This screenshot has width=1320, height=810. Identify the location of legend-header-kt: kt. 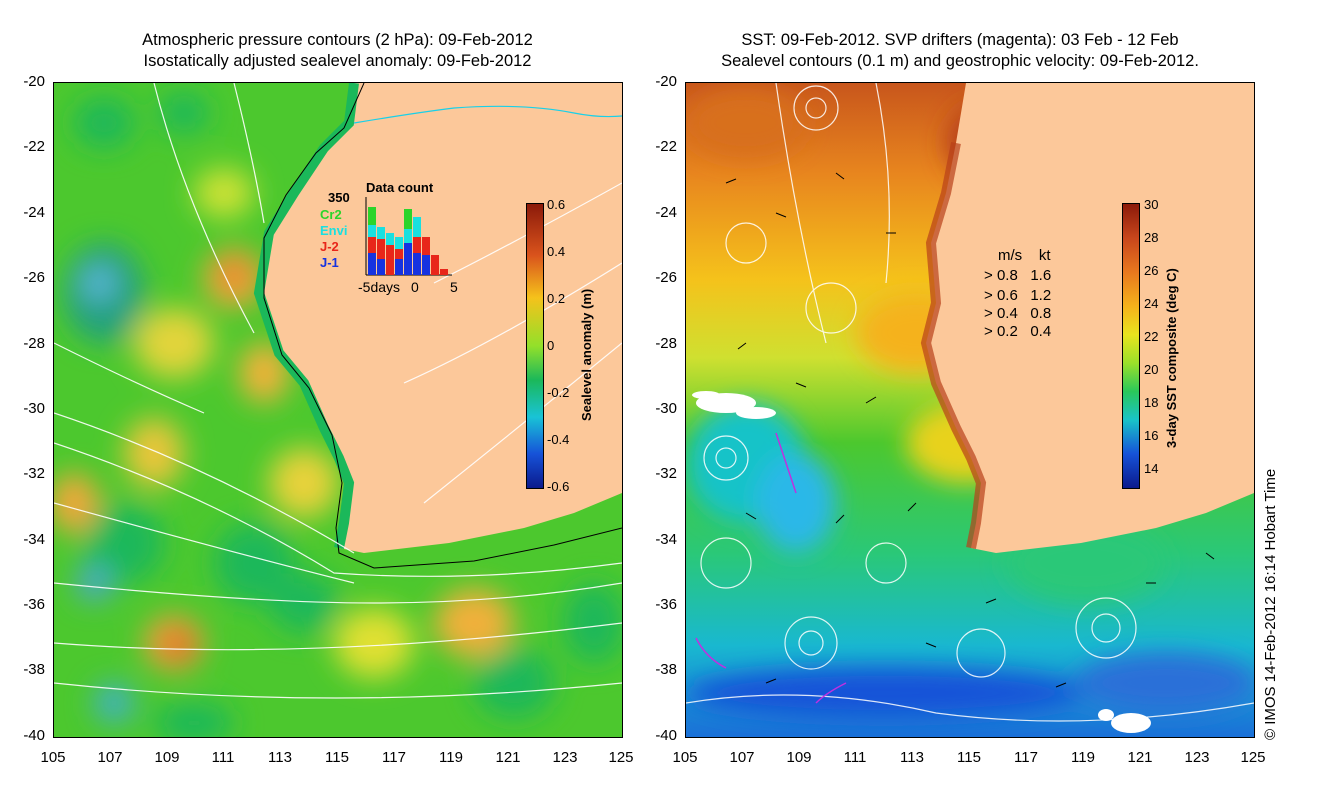
(1044, 255).